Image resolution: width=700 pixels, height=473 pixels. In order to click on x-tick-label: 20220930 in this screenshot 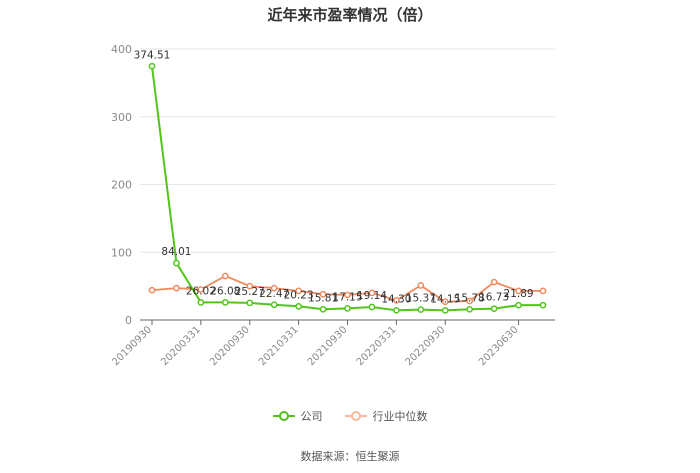, I will do `click(426, 346)`.